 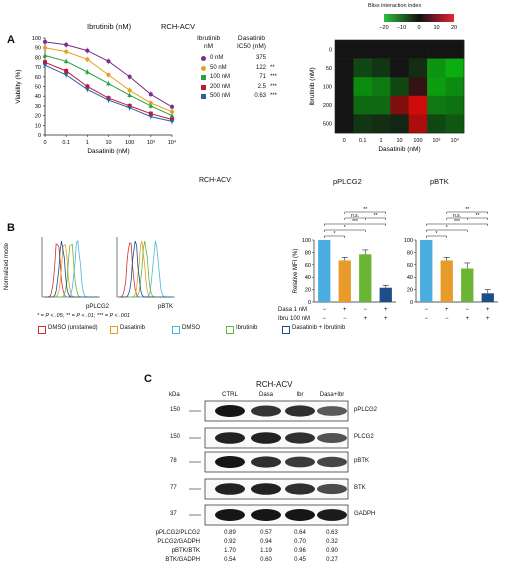 I want to click on legend-ibrutinib-dose: 100 nM, so click(x=220, y=77).